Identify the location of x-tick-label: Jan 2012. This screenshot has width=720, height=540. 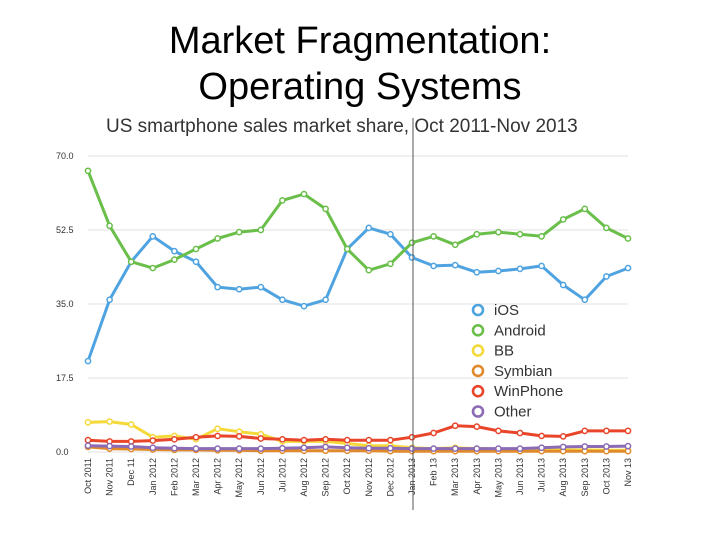
(153, 476).